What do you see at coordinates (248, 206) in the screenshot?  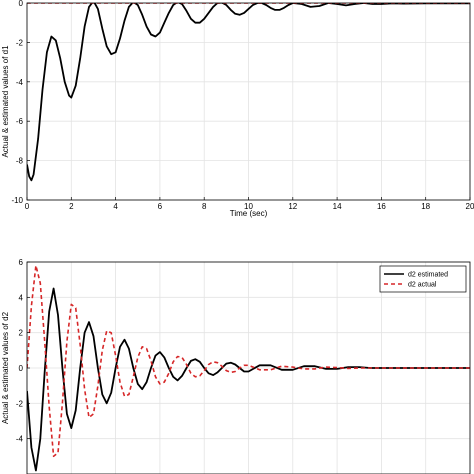 I see `chart-1-x-tick-label: 10` at bounding box center [248, 206].